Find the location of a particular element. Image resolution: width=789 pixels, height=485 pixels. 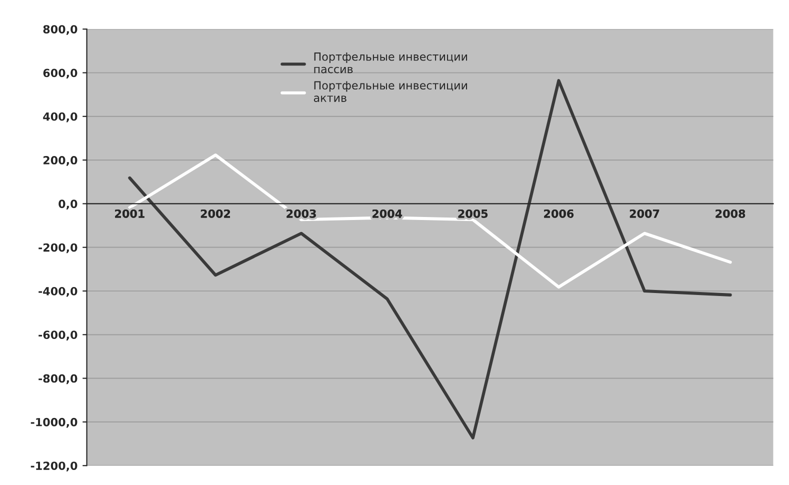

y-tick-label: -800,0 is located at coordinates (58, 379).